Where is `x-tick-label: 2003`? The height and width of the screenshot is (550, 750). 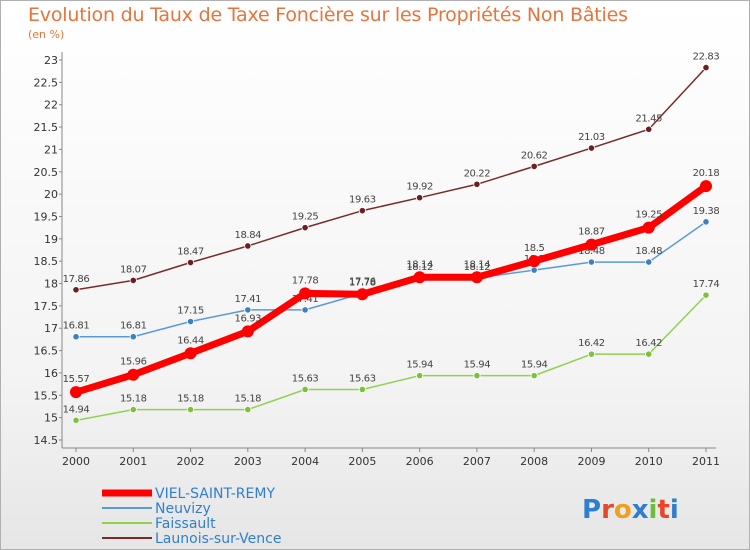 x-tick-label: 2003 is located at coordinates (248, 461).